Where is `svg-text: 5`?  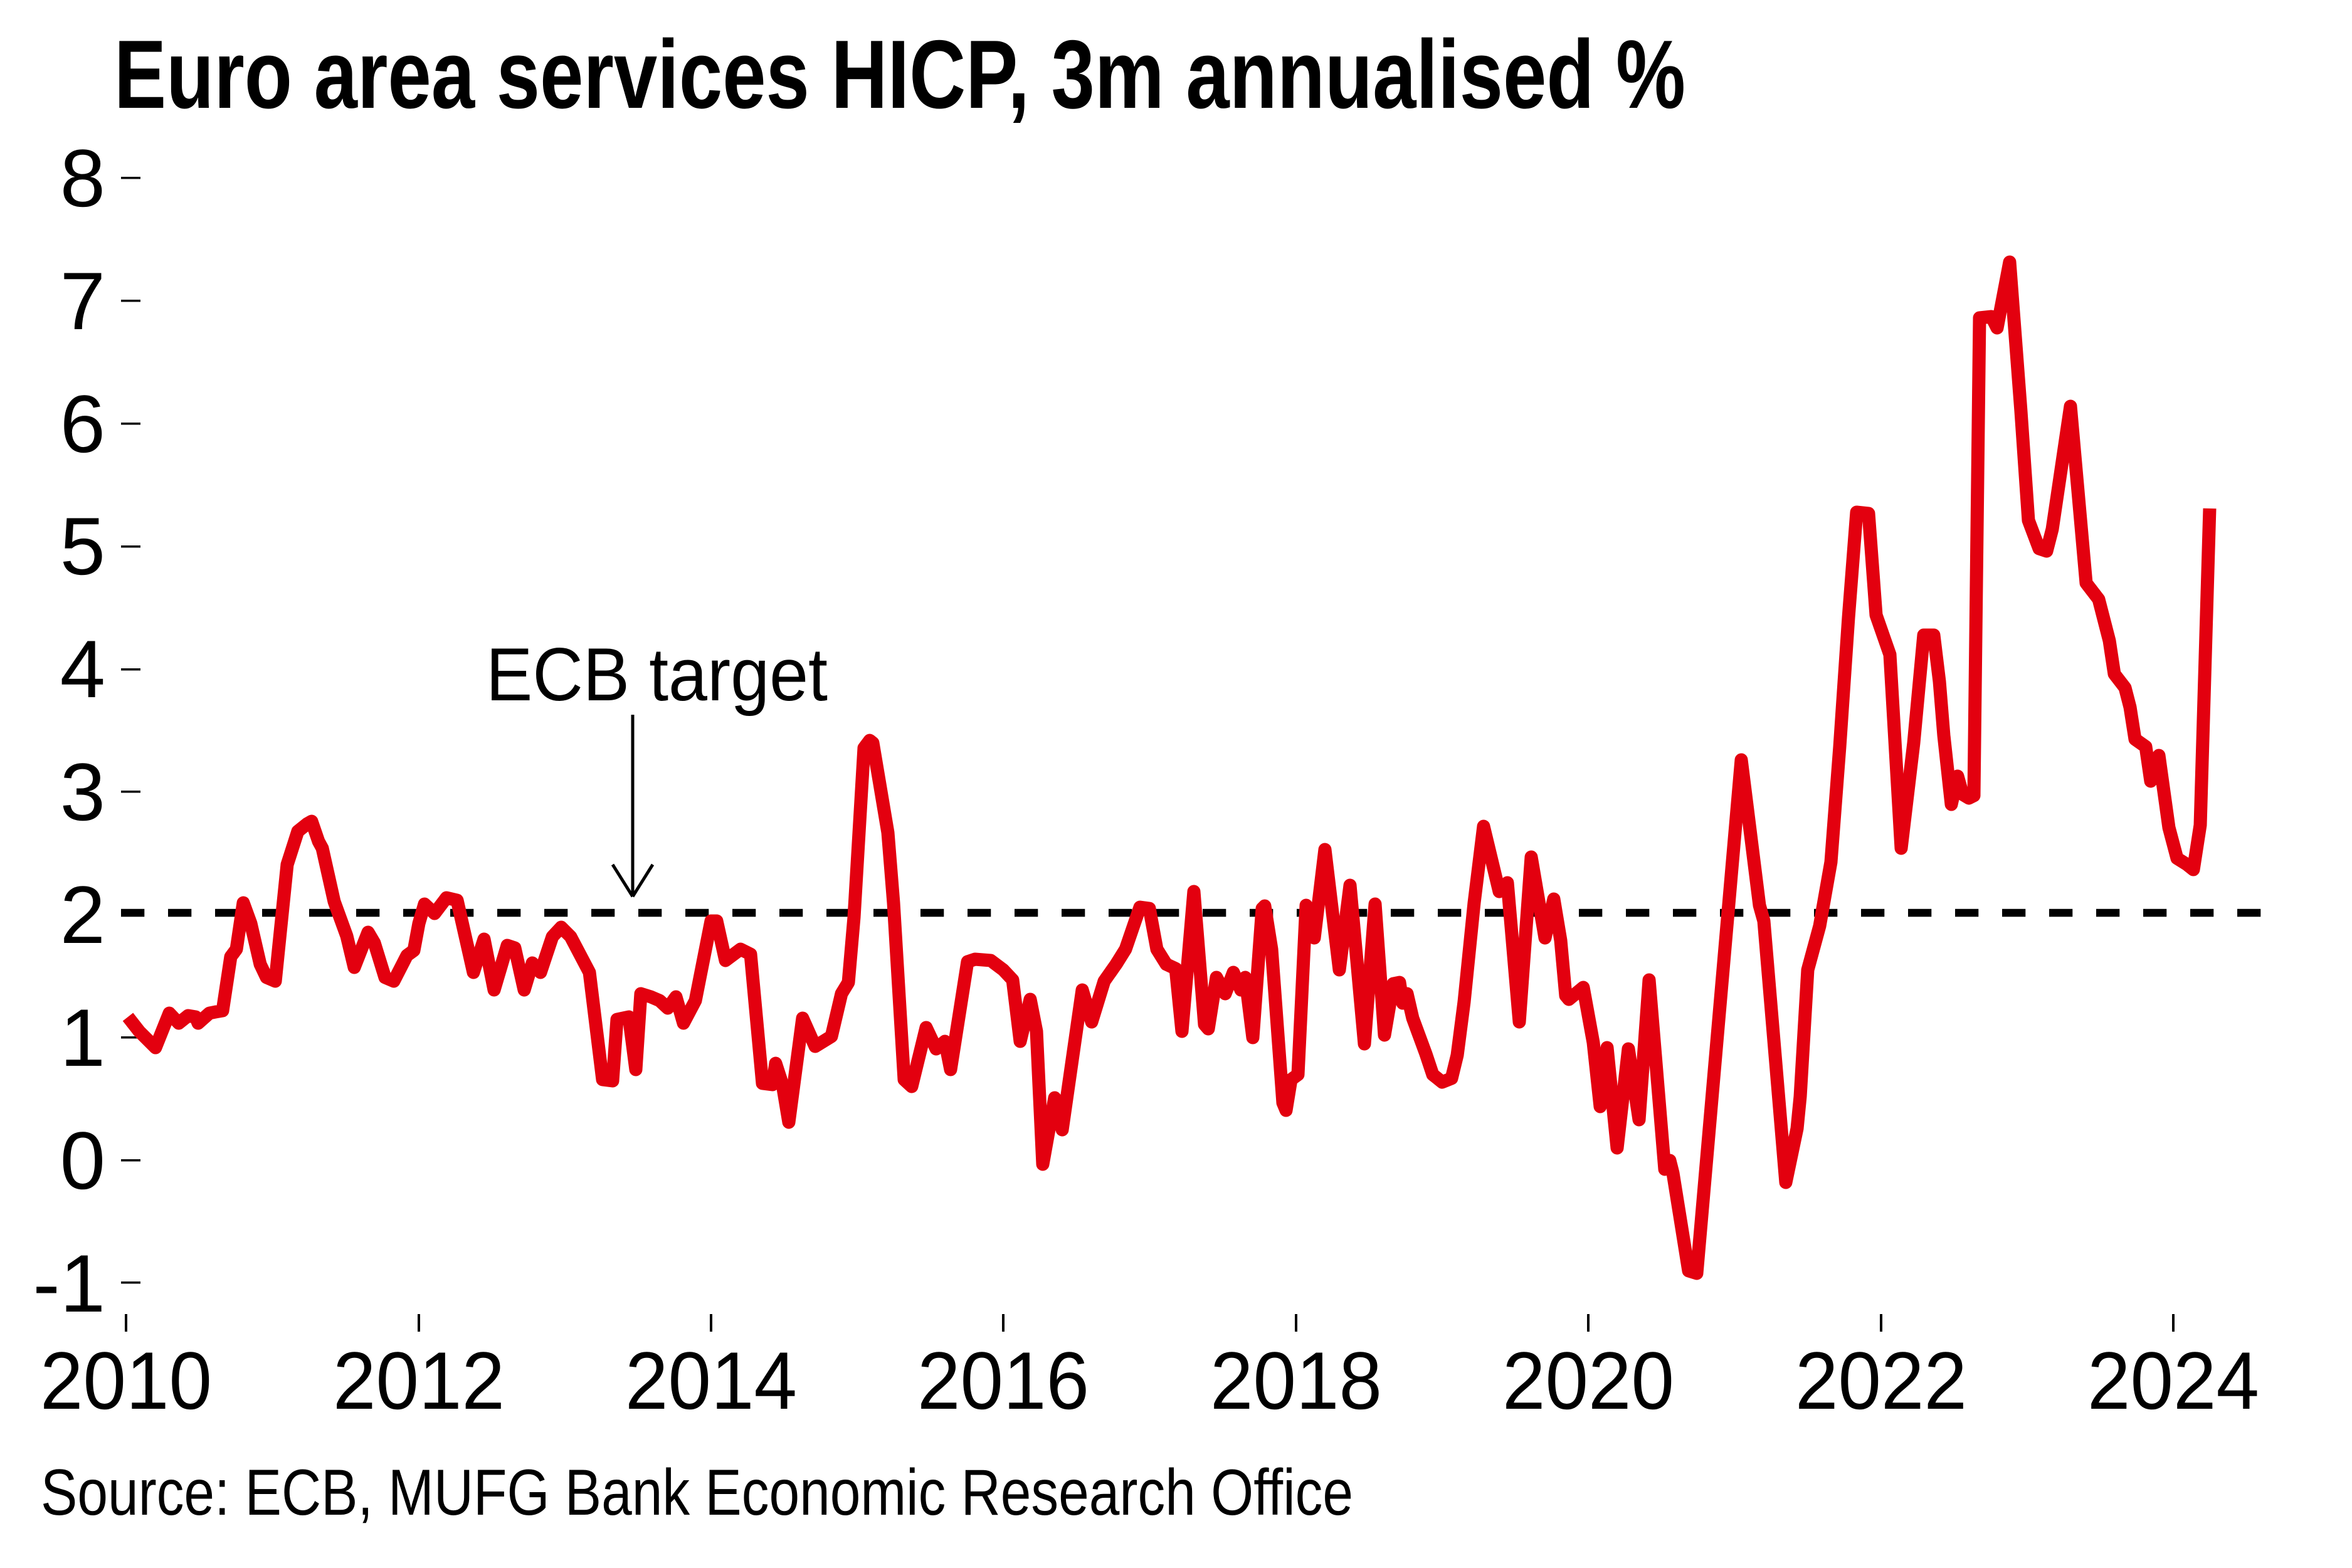
svg-text: 5 is located at coordinates (82, 546).